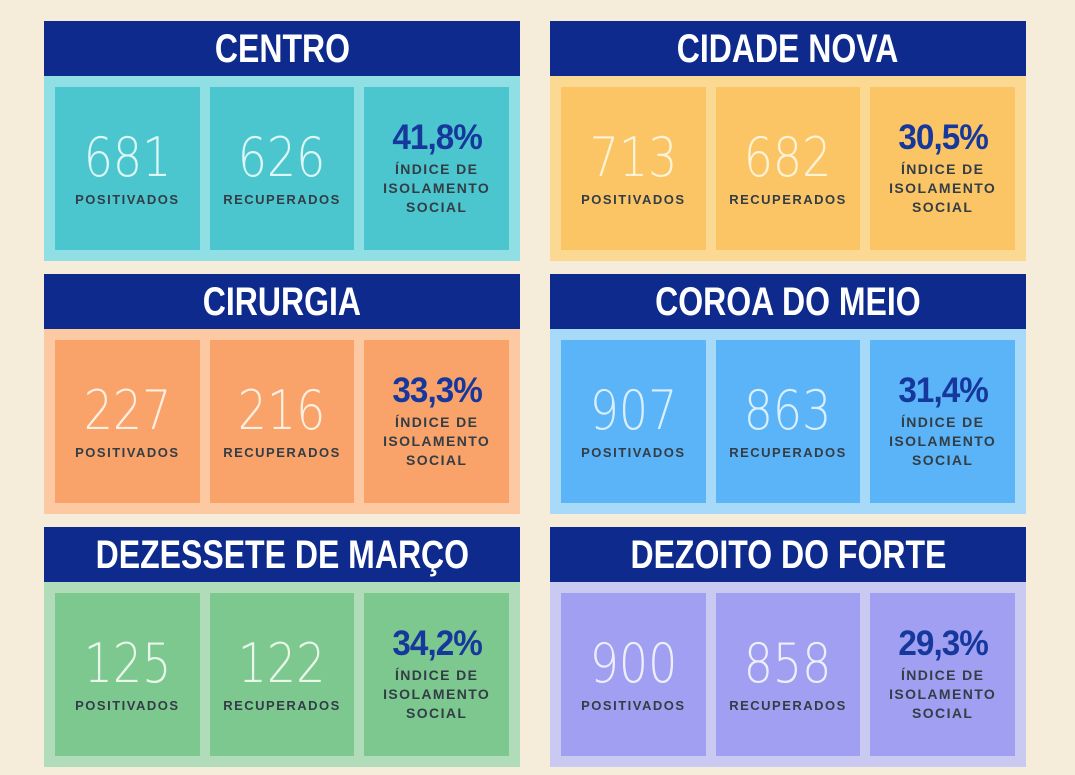 This screenshot has height=775, width=1075. I want to click on card-header: CIDADE NOVA, so click(788, 48).